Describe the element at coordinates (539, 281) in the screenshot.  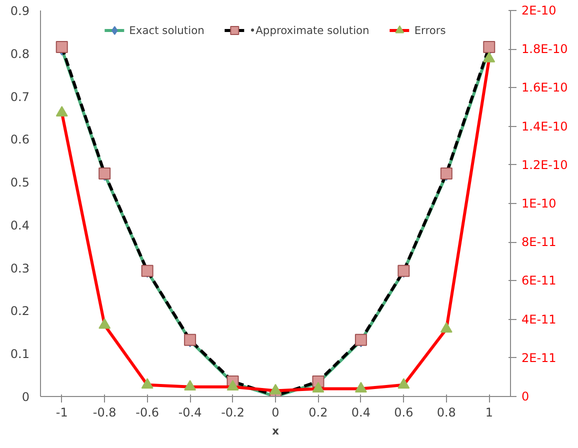
I see `y2-tick-label: 6E-11` at that location.